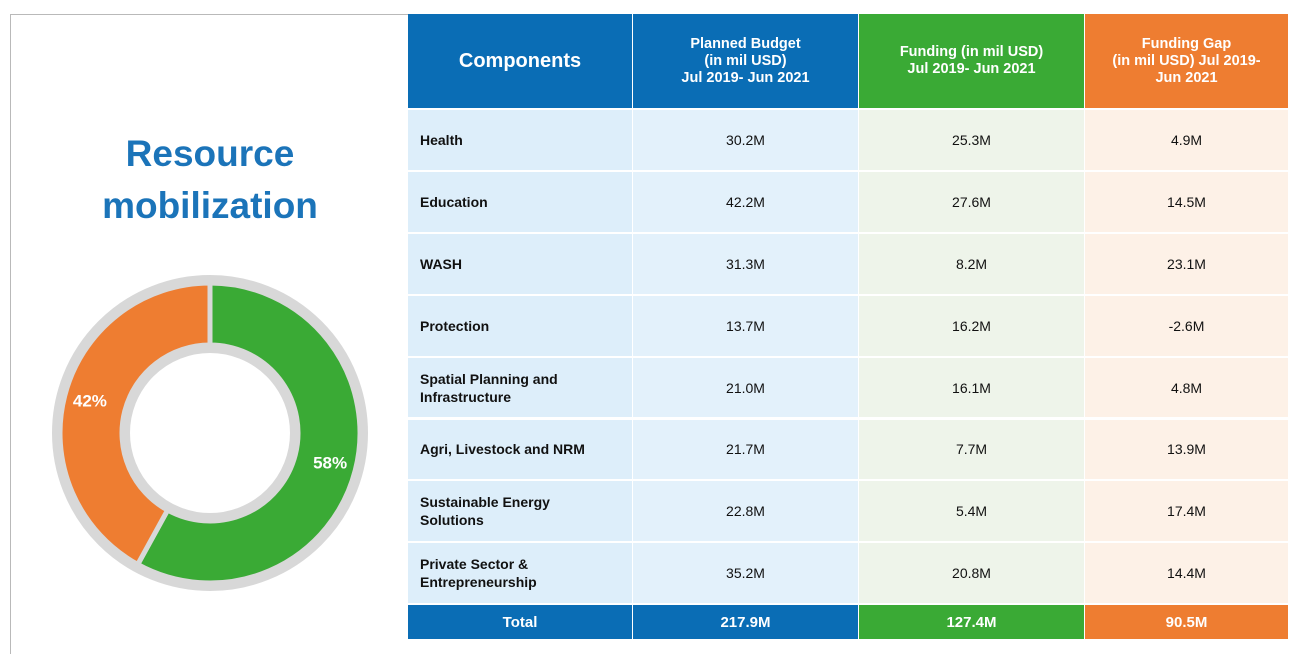 This screenshot has width=1298, height=654. I want to click on value-cell: 25.3M, so click(971, 140).